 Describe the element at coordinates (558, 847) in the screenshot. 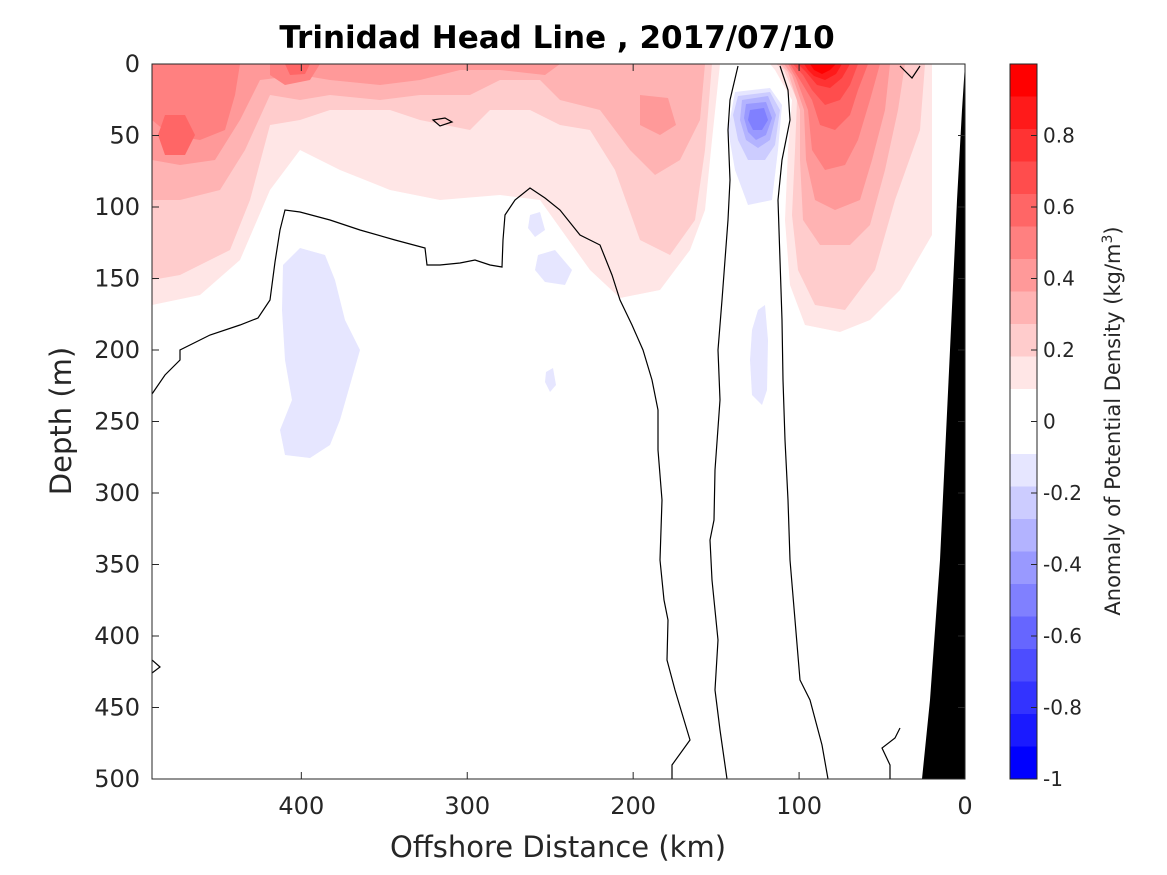

I see `x-axis-label: Offshore Distance (km)` at that location.